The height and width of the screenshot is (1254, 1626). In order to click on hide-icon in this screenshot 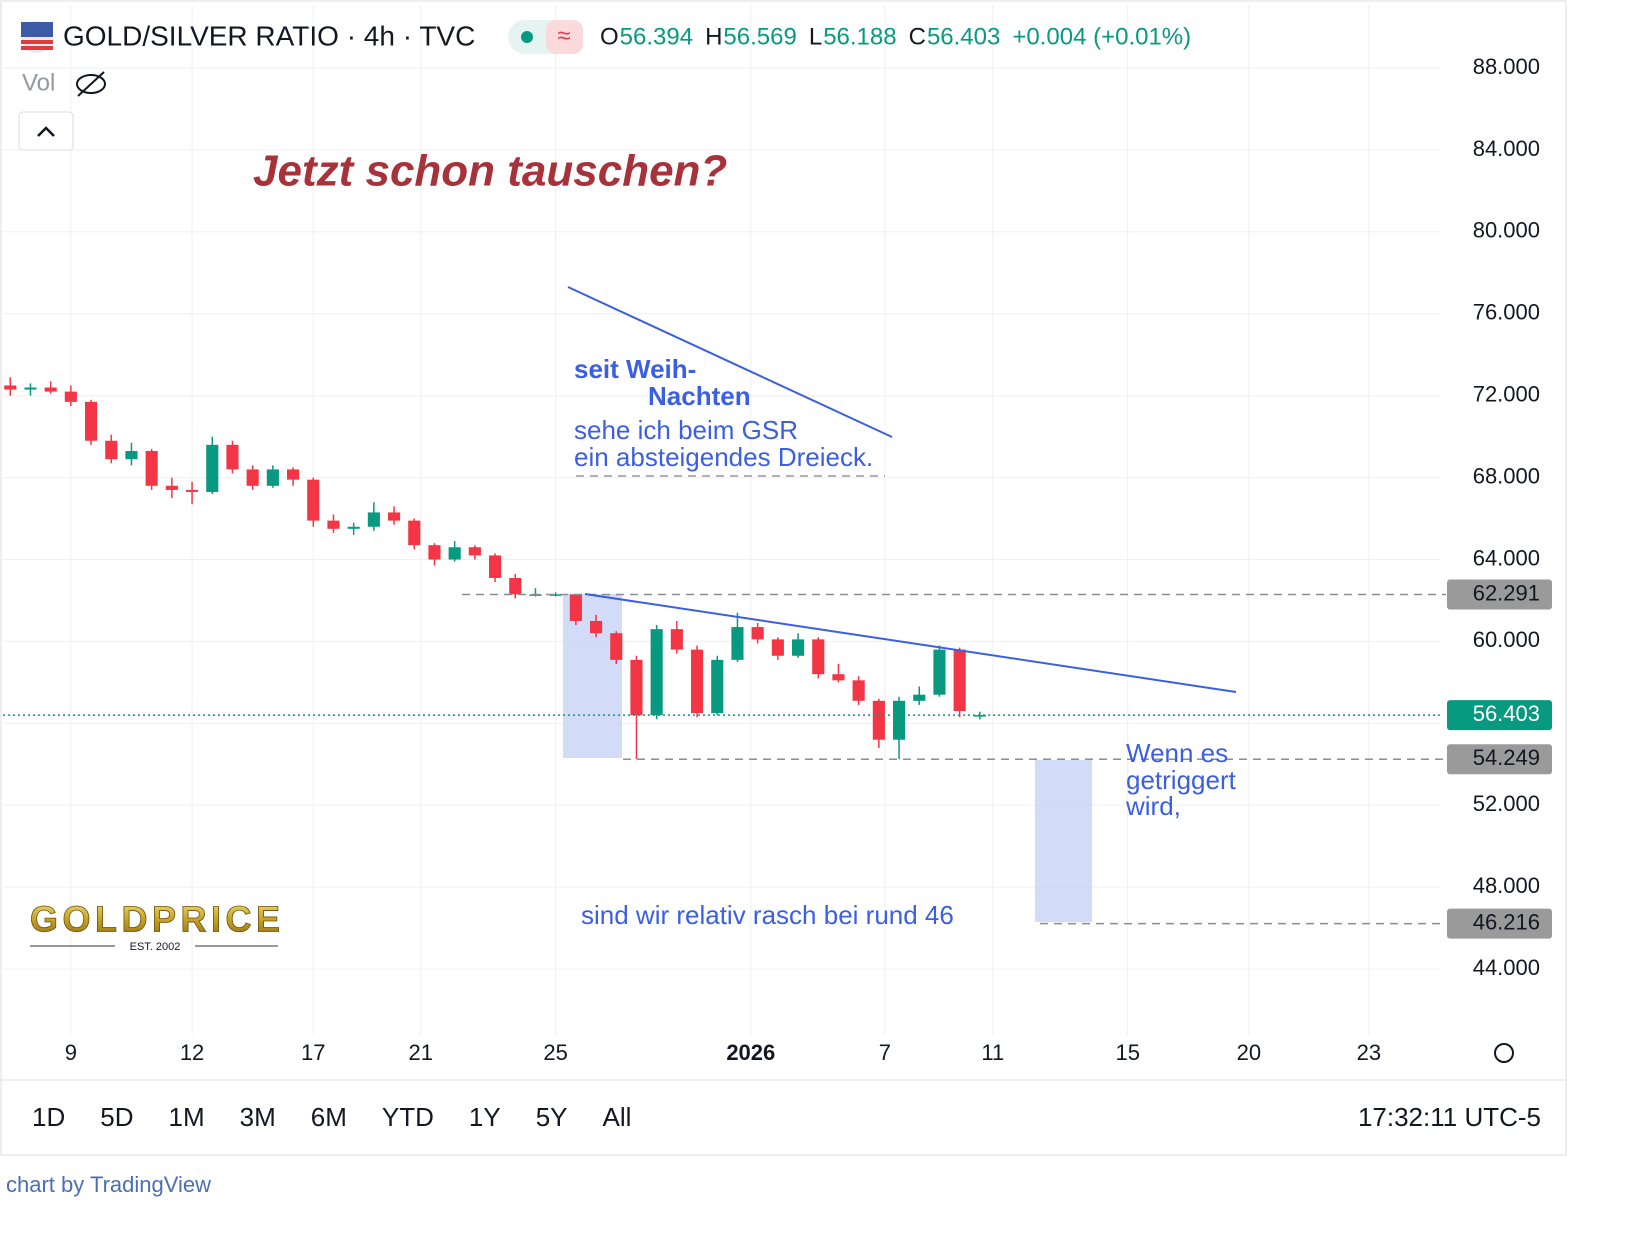, I will do `click(91, 84)`.